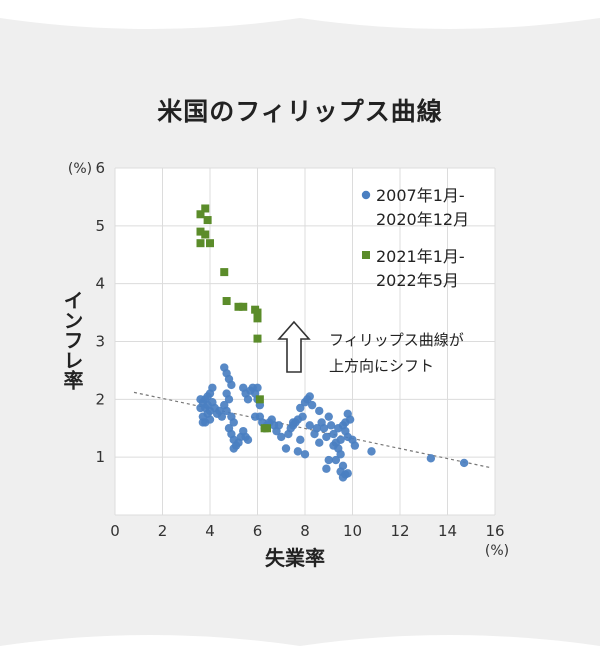 The width and height of the screenshot is (600, 666). Describe the element at coordinates (399, 531) in the screenshot. I see `x-tick-label: 12` at that location.